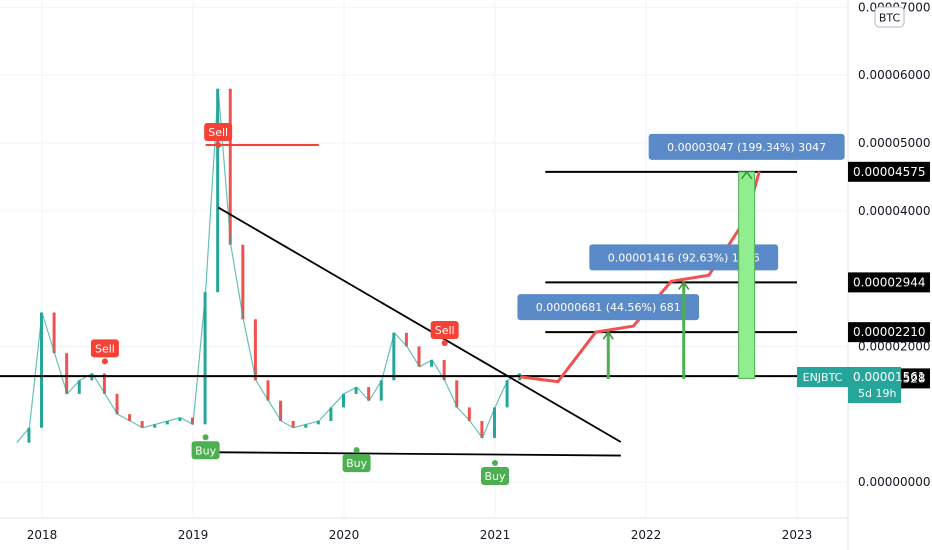 The image size is (932, 550). Describe the element at coordinates (646, 535) in the screenshot. I see `x-tick-label-4: 2022` at that location.